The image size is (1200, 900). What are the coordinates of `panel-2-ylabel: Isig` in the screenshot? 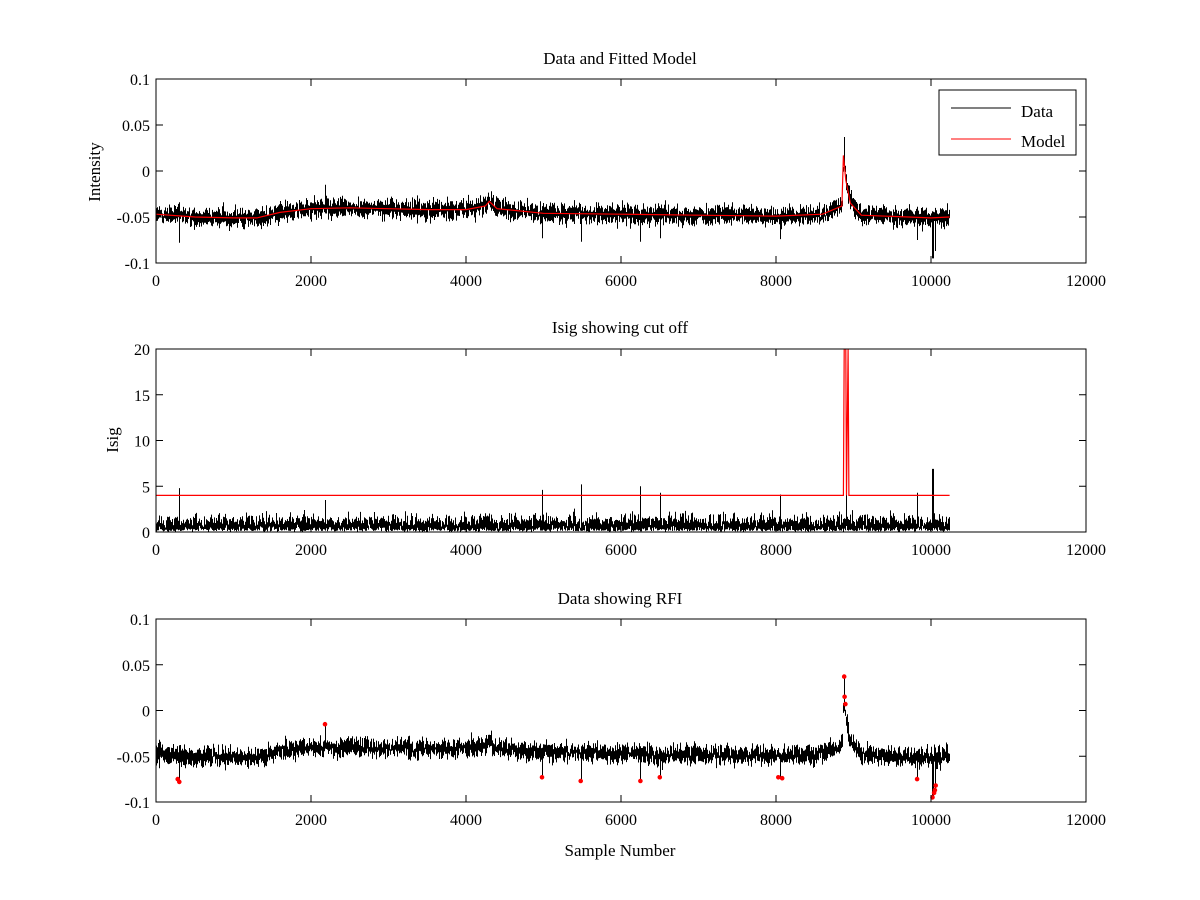 It's located at (112, 440).